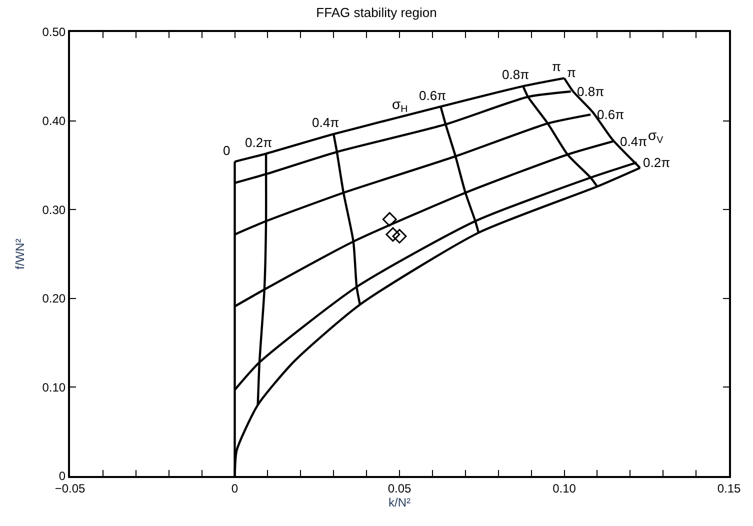 The width and height of the screenshot is (753, 526). Describe the element at coordinates (400, 105) in the screenshot. I see `annotation: σ$_{H}$` at that location.